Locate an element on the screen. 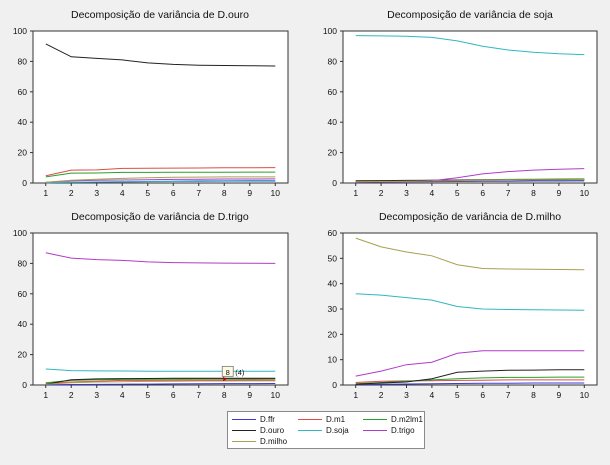  cursor-icon is located at coordinates (225, 379).